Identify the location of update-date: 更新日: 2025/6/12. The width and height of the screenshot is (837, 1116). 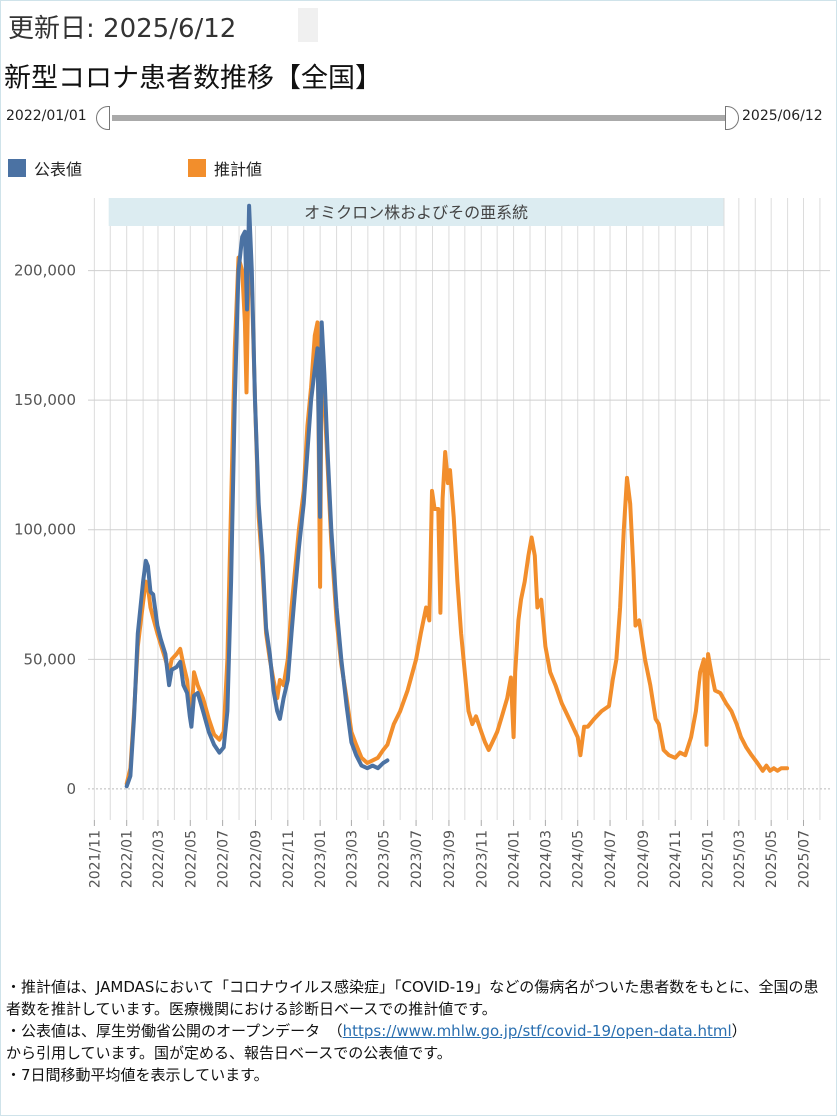
(122, 29).